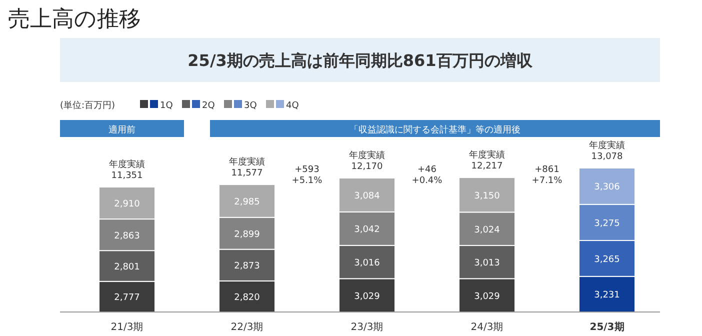 The image size is (702, 336). What do you see at coordinates (247, 167) in the screenshot?
I see `total-label: 年度実績 11,577` at bounding box center [247, 167].